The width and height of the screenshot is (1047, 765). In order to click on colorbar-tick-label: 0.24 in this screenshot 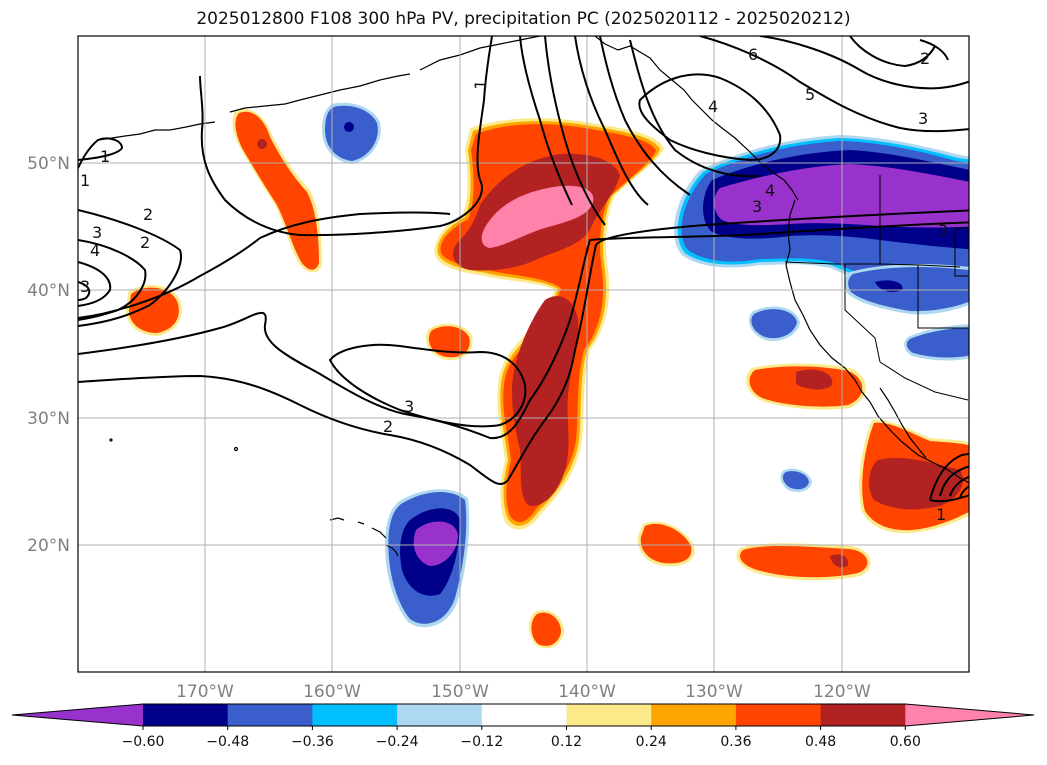, I will do `click(651, 742)`.